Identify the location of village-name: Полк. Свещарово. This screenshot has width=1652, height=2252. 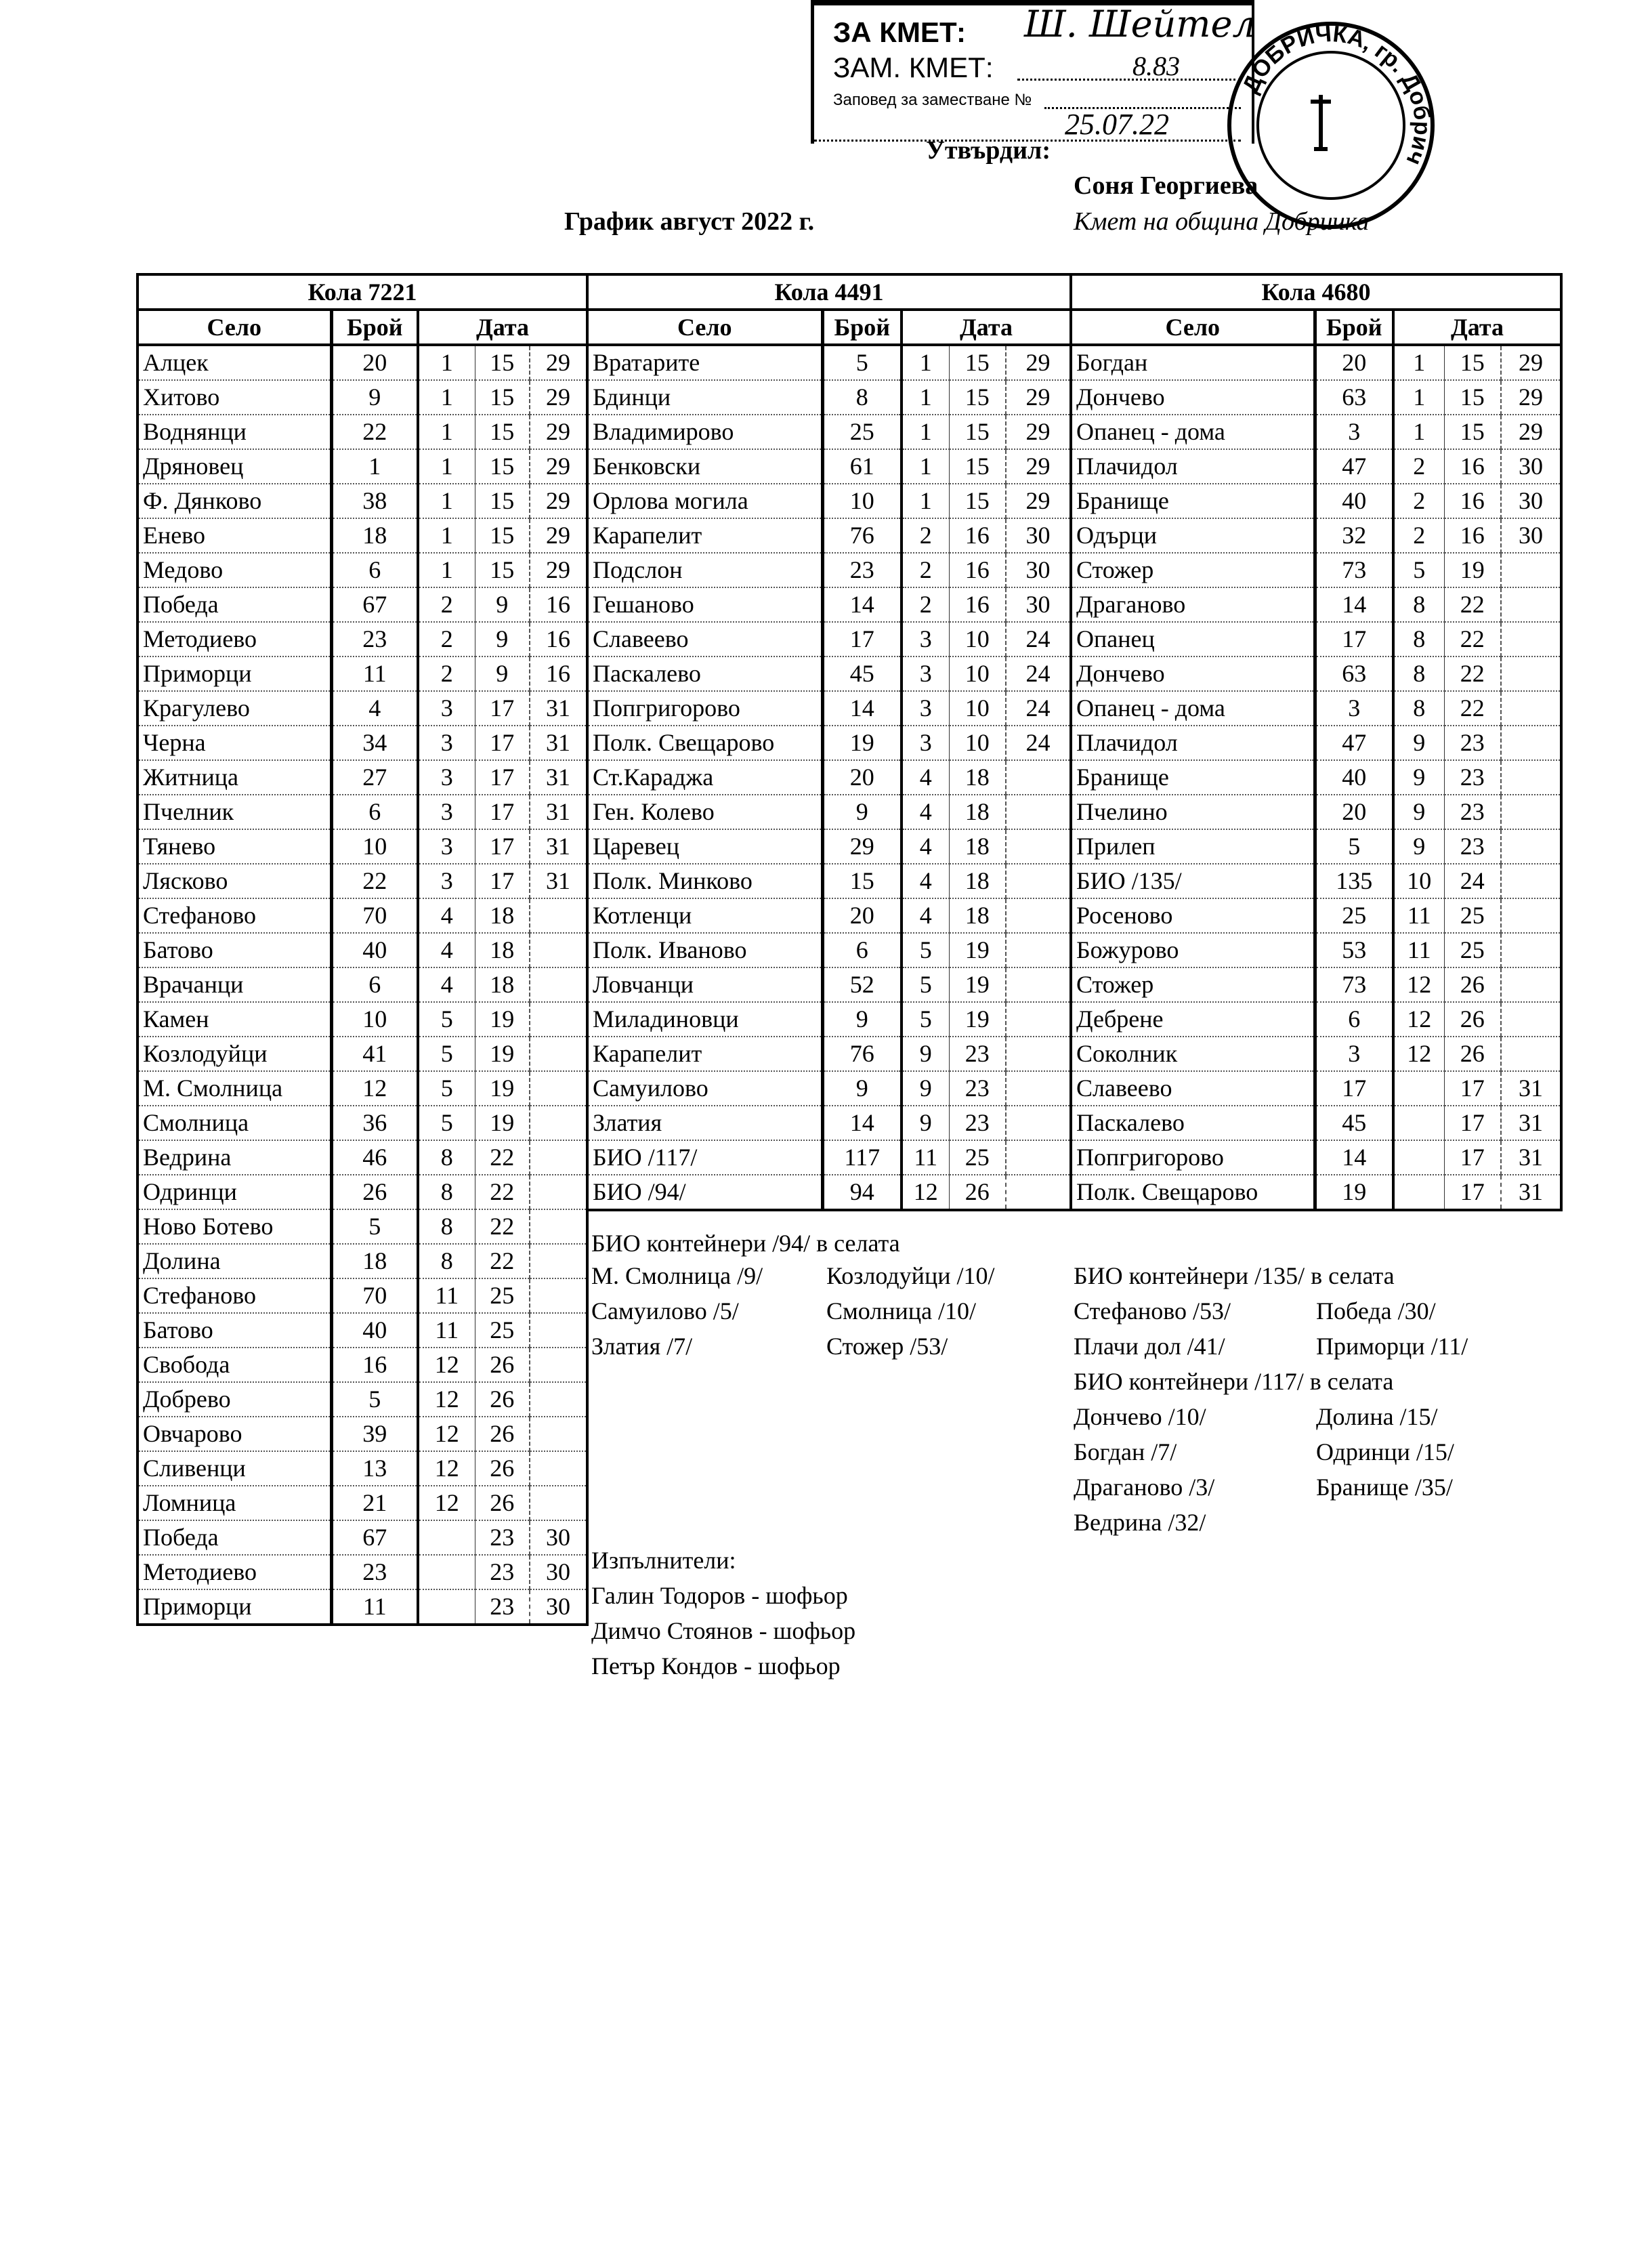
(705, 744).